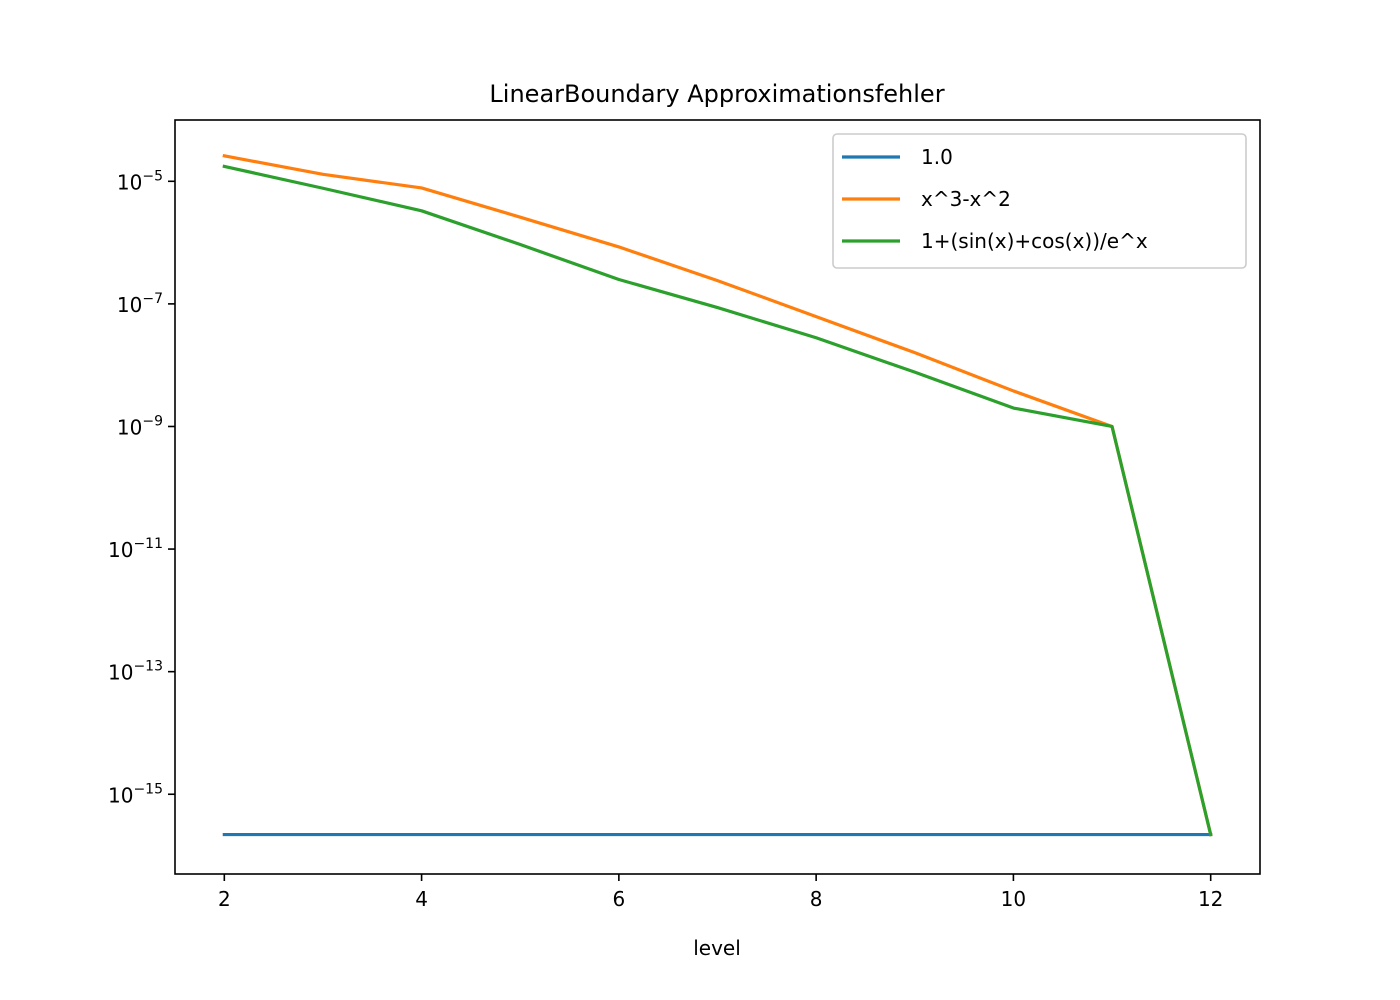 The height and width of the screenshot is (1000, 1400). I want to click on chart-title: LinearBoundary Approximationsfehler, so click(716, 94).